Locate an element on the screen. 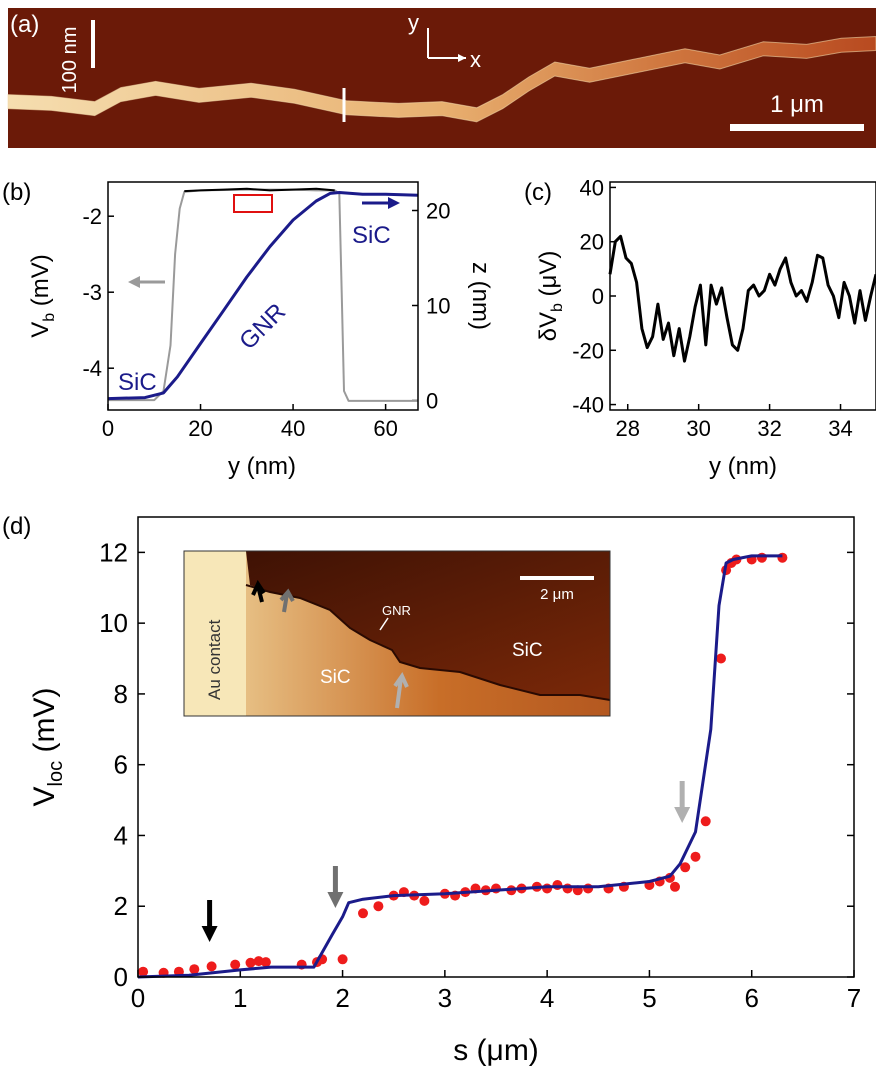 The image size is (876, 1072). d-ytick-label: 0 is located at coordinates (121, 977).